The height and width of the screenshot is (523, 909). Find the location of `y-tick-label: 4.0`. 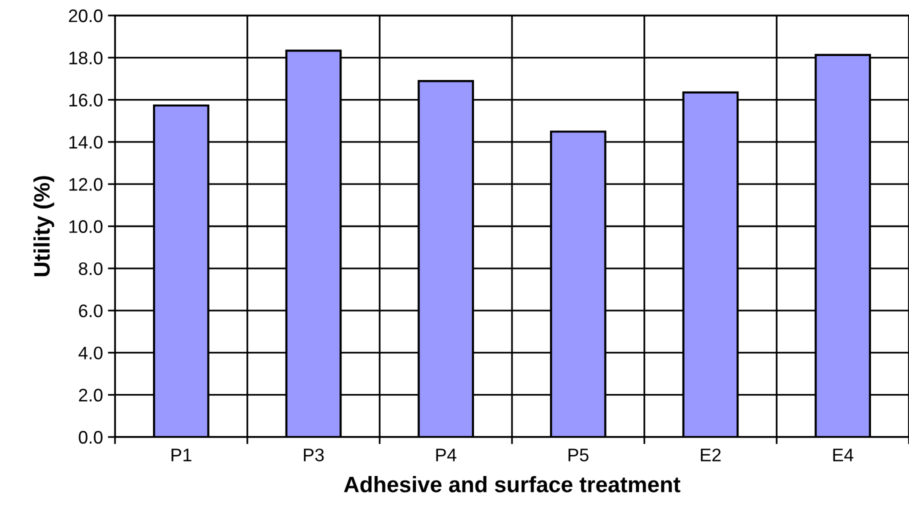

y-tick-label: 4.0 is located at coordinates (90, 353).